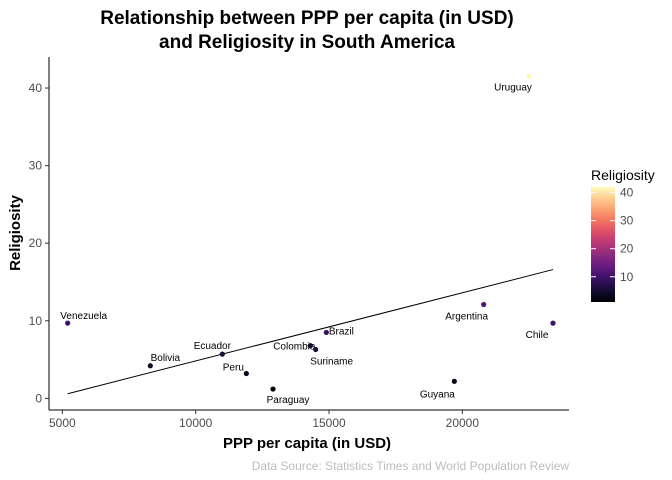 This screenshot has height=480, width=672. Describe the element at coordinates (627, 221) in the screenshot. I see `legend-tick-label: 30` at that location.